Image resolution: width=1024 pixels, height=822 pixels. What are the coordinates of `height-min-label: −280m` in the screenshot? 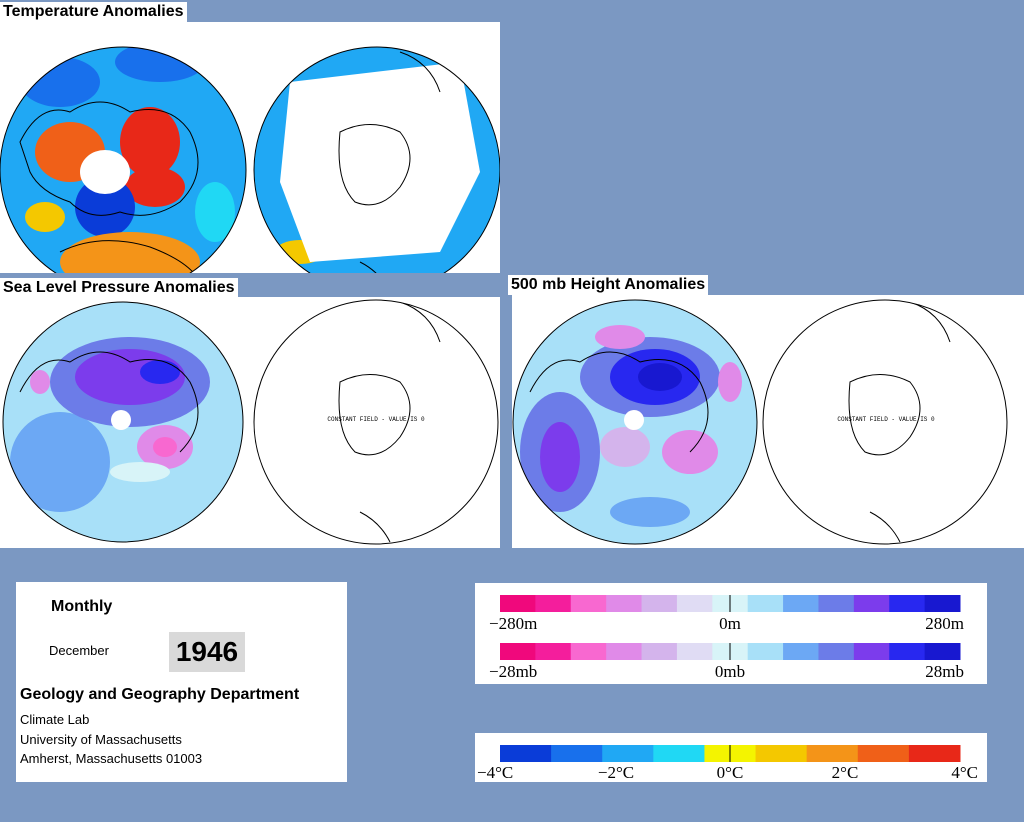 It's located at (513, 623).